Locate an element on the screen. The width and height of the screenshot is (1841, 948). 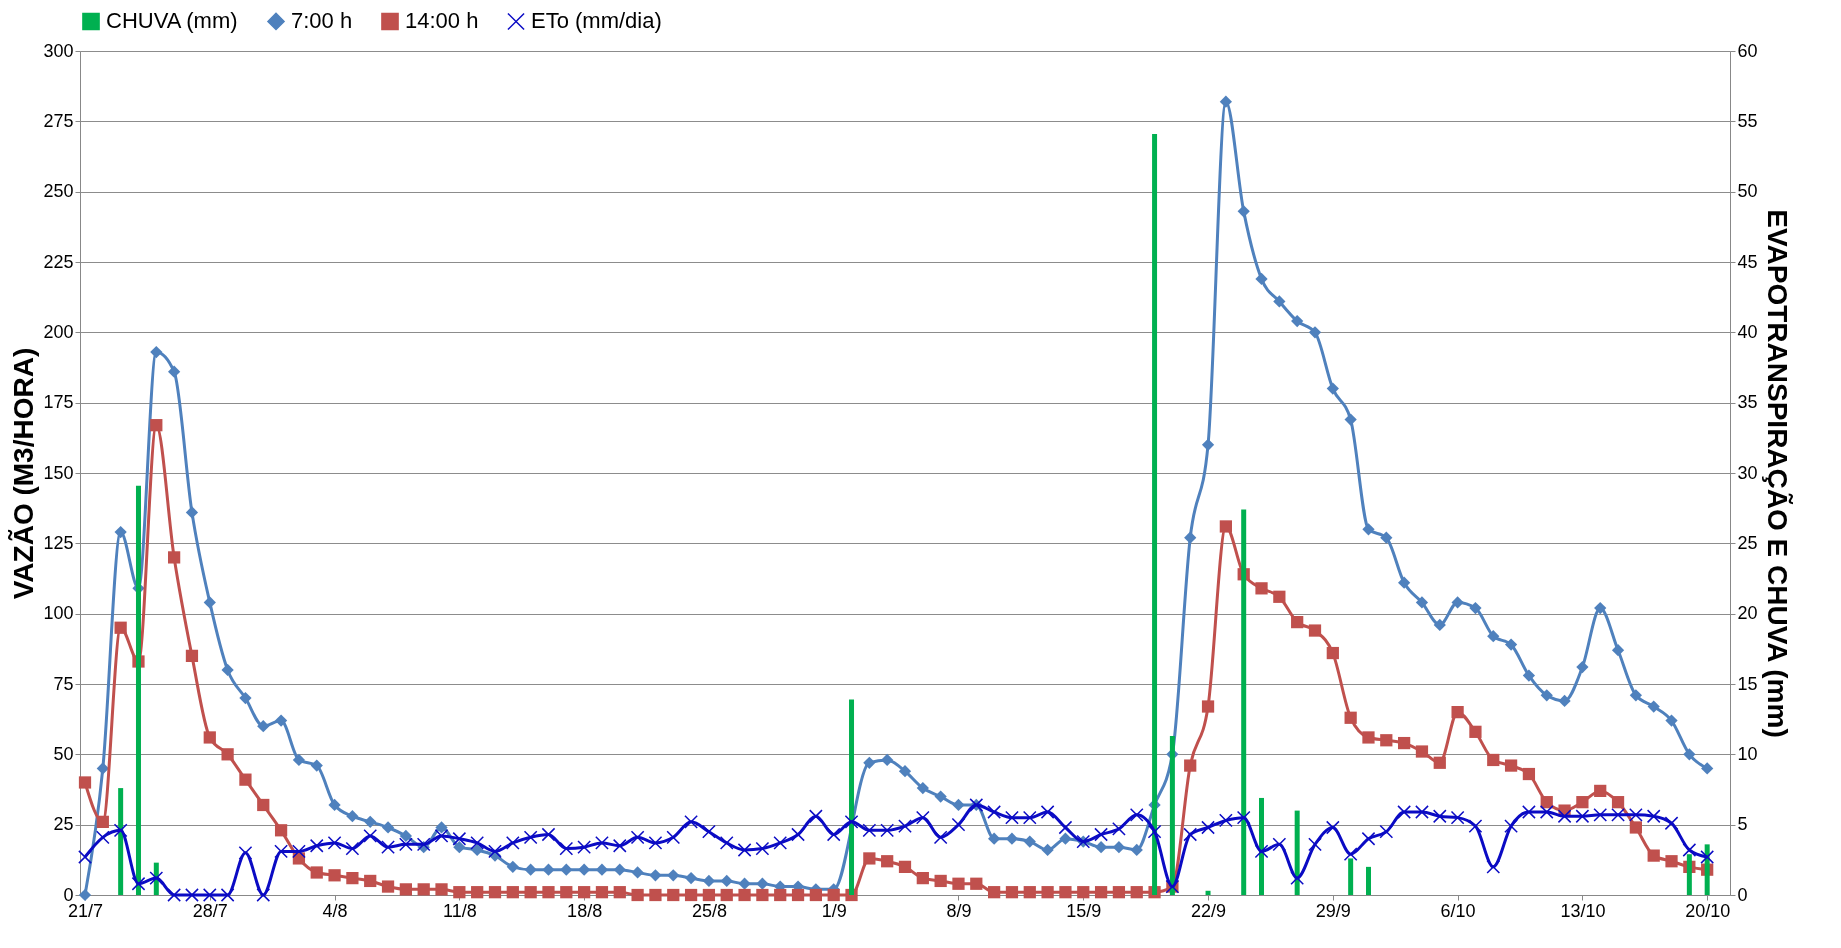
y2-tick-label: 25 is located at coordinates (1747, 542).